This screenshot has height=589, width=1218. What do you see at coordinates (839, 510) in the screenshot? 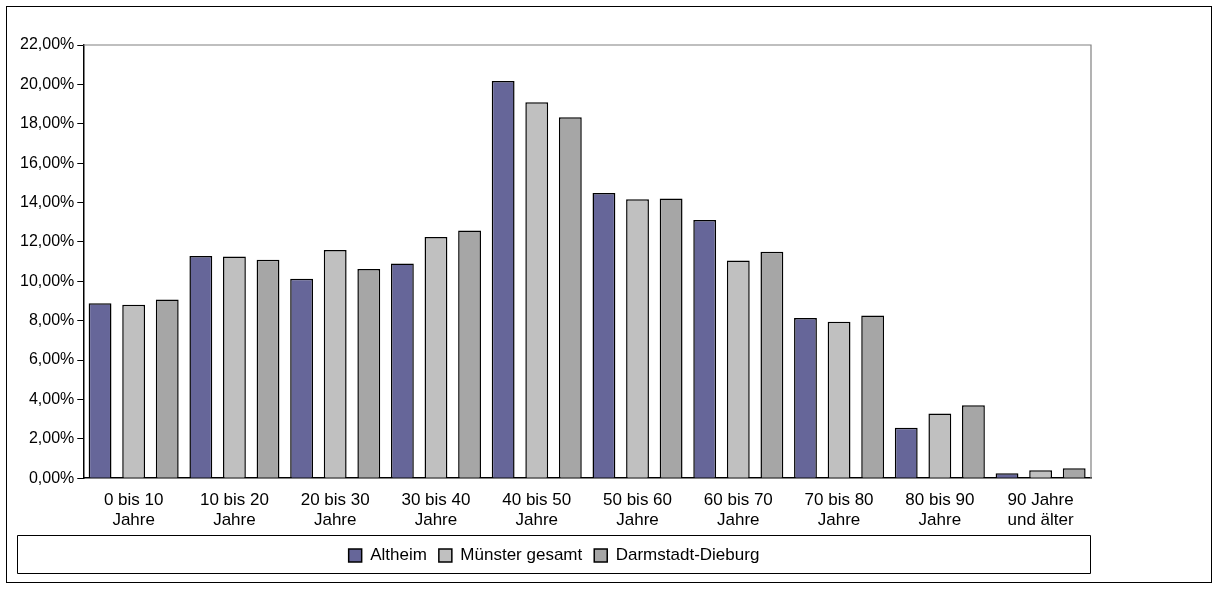
I see `x-tick-label: 70 bis 80 Jahre` at bounding box center [839, 510].